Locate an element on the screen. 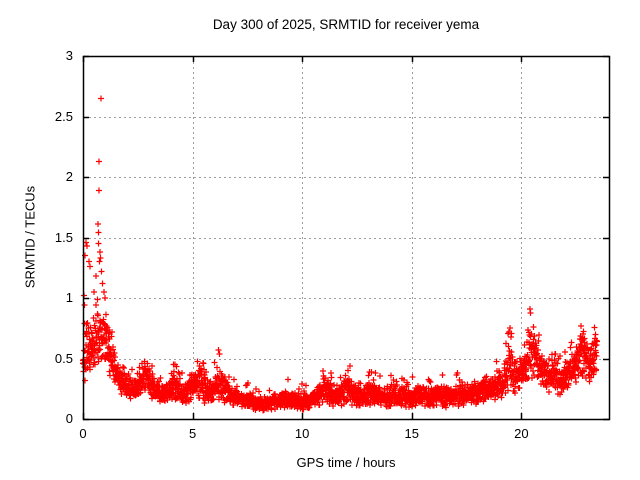 The width and height of the screenshot is (640, 480). x-tick-label: 20 is located at coordinates (521, 433).